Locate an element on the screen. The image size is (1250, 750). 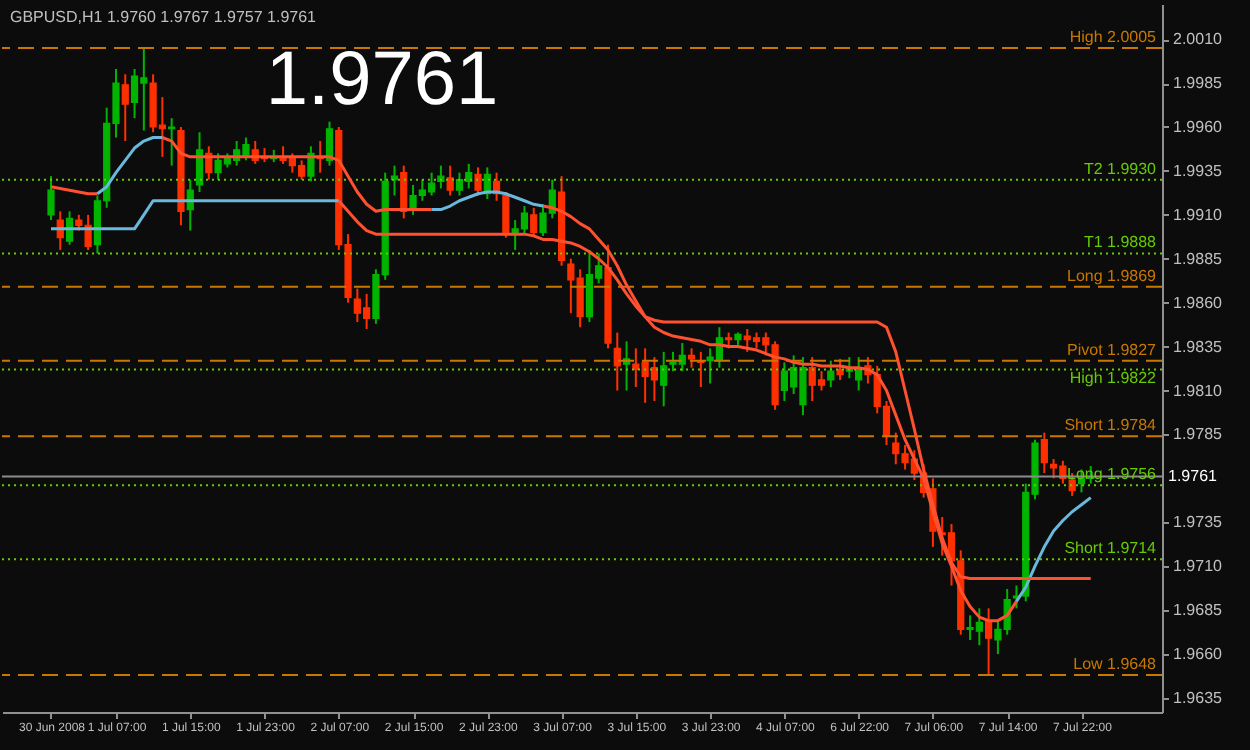
y-tick-label: 1.9710 is located at coordinates (1198, 566).